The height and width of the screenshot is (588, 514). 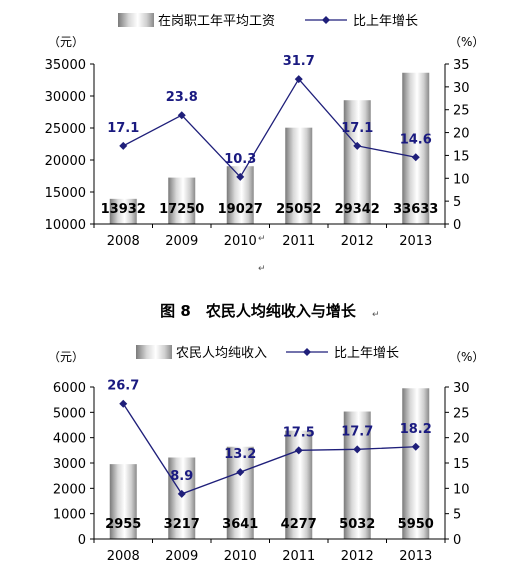 I want to click on growth-line, so click(x=269, y=449).